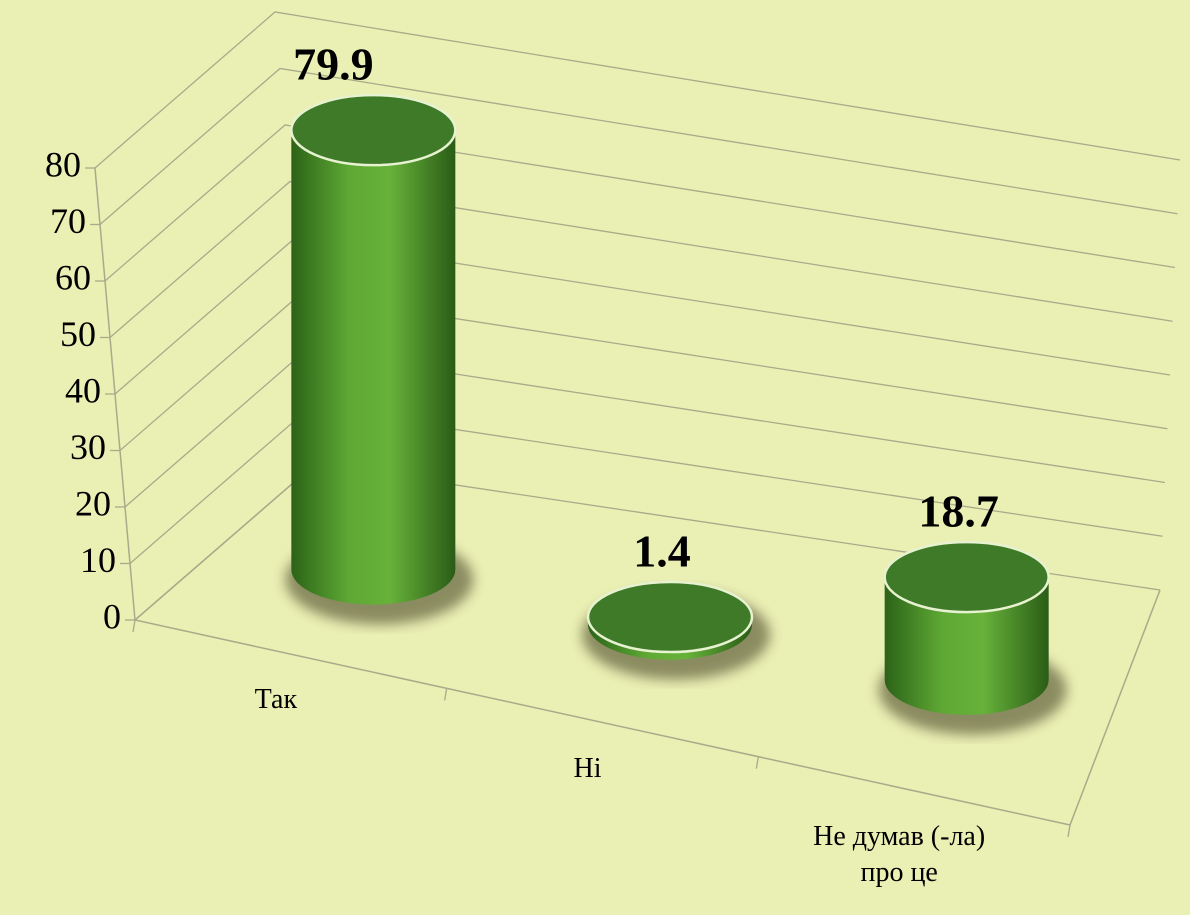 The width and height of the screenshot is (1190, 915). What do you see at coordinates (587, 768) in the screenshot?
I see `x-tick-label: Ні` at bounding box center [587, 768].